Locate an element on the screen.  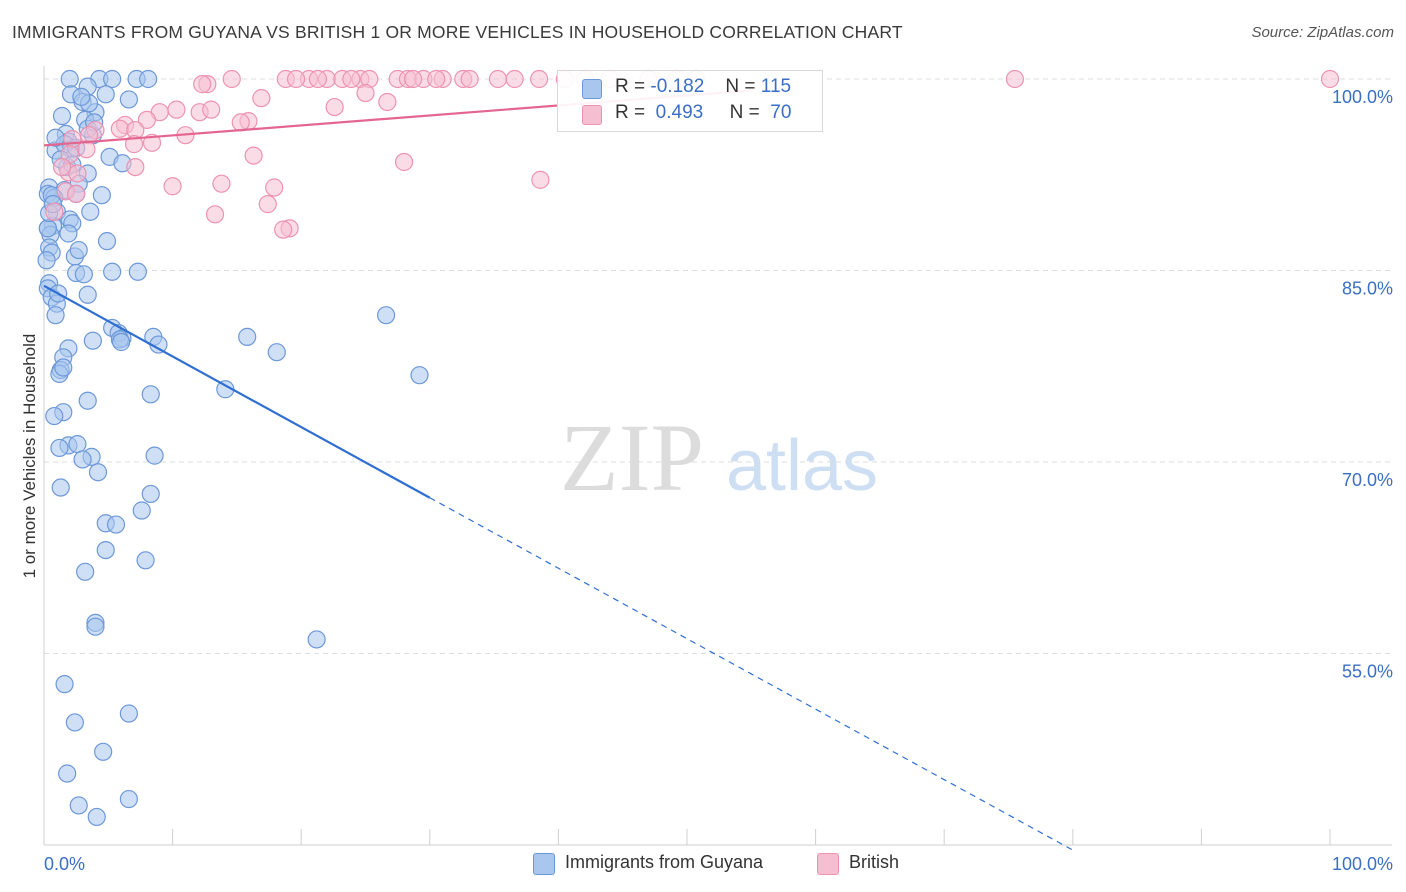
watermark-zip: ZIP is located at coordinates (632, 457).